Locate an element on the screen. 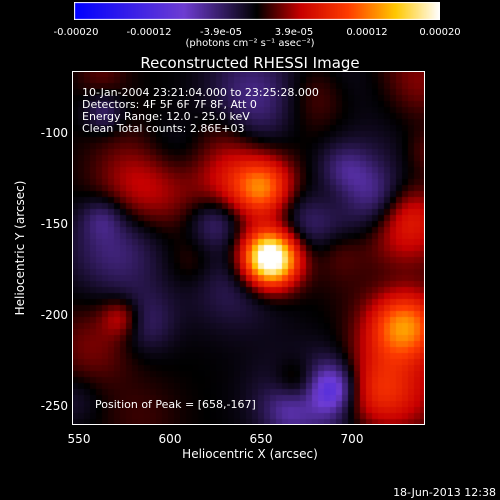 The width and height of the screenshot is (500, 500). colorbar-tick: 0.00012 is located at coordinates (367, 32).